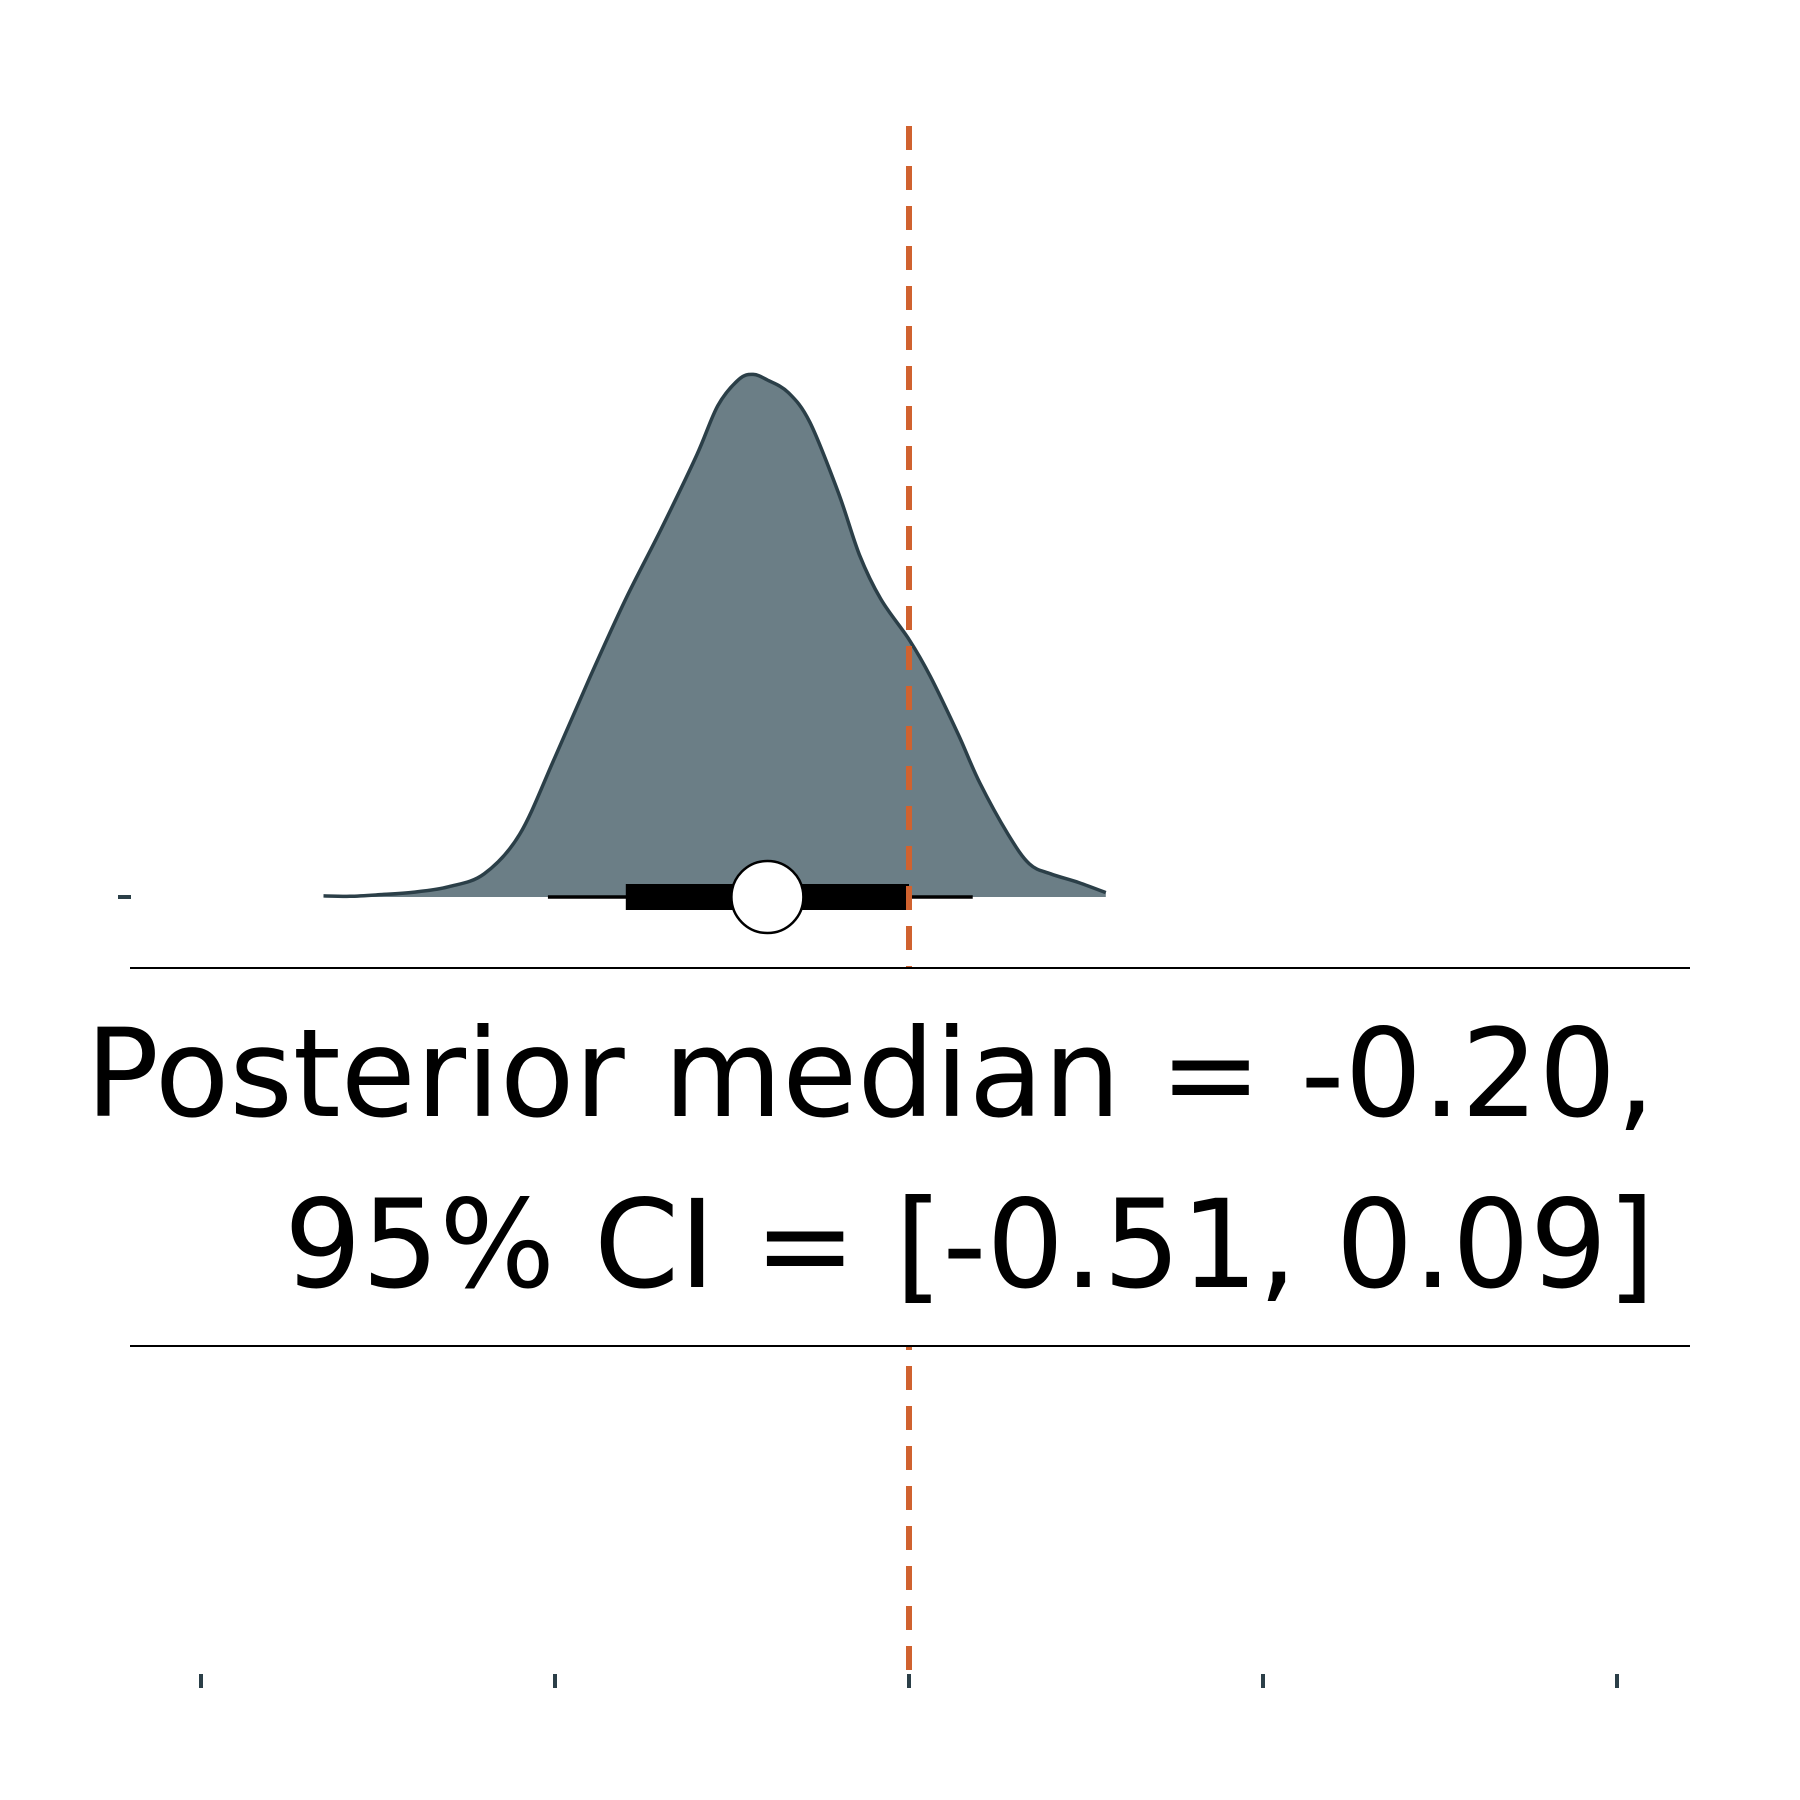 This screenshot has width=1800, height=1800. I want to click on interval-layer, so click(760, 897).